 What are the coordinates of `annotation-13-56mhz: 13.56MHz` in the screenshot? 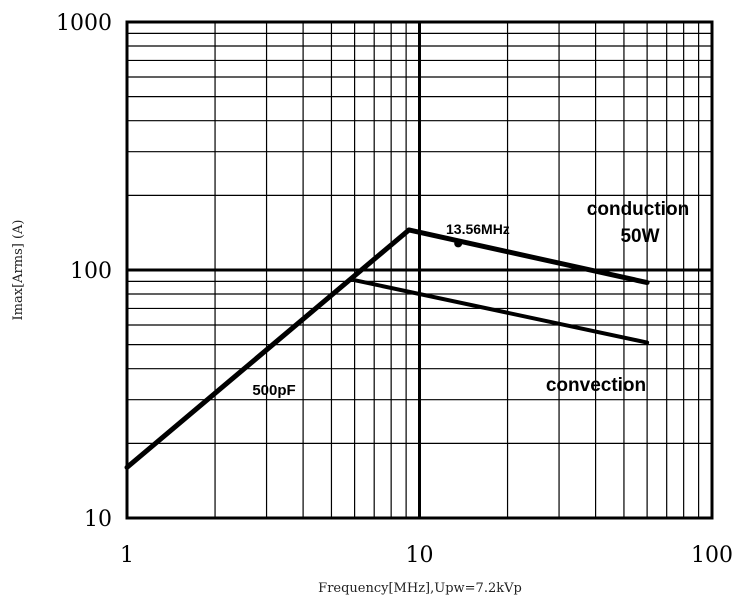 It's located at (478, 229).